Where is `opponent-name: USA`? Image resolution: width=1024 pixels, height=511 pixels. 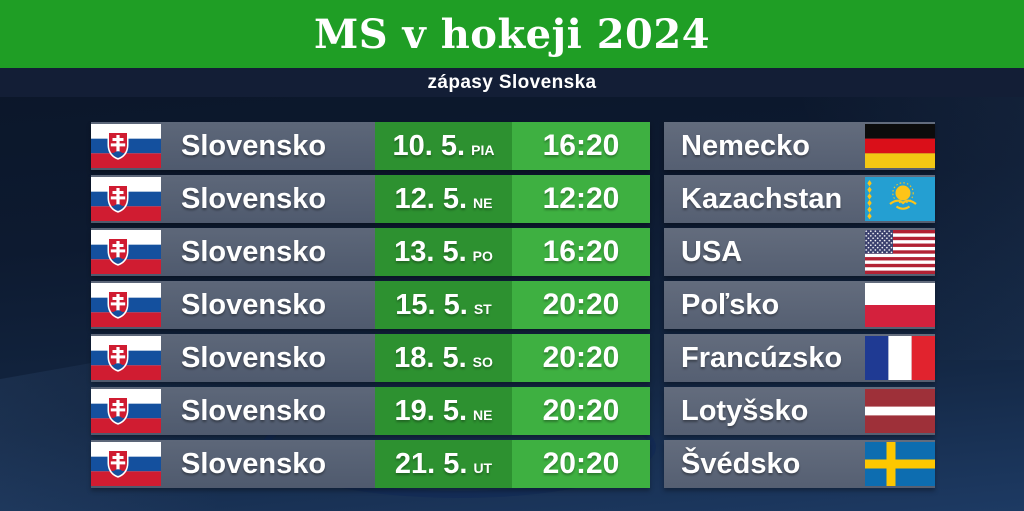 opponent-name: USA is located at coordinates (712, 251).